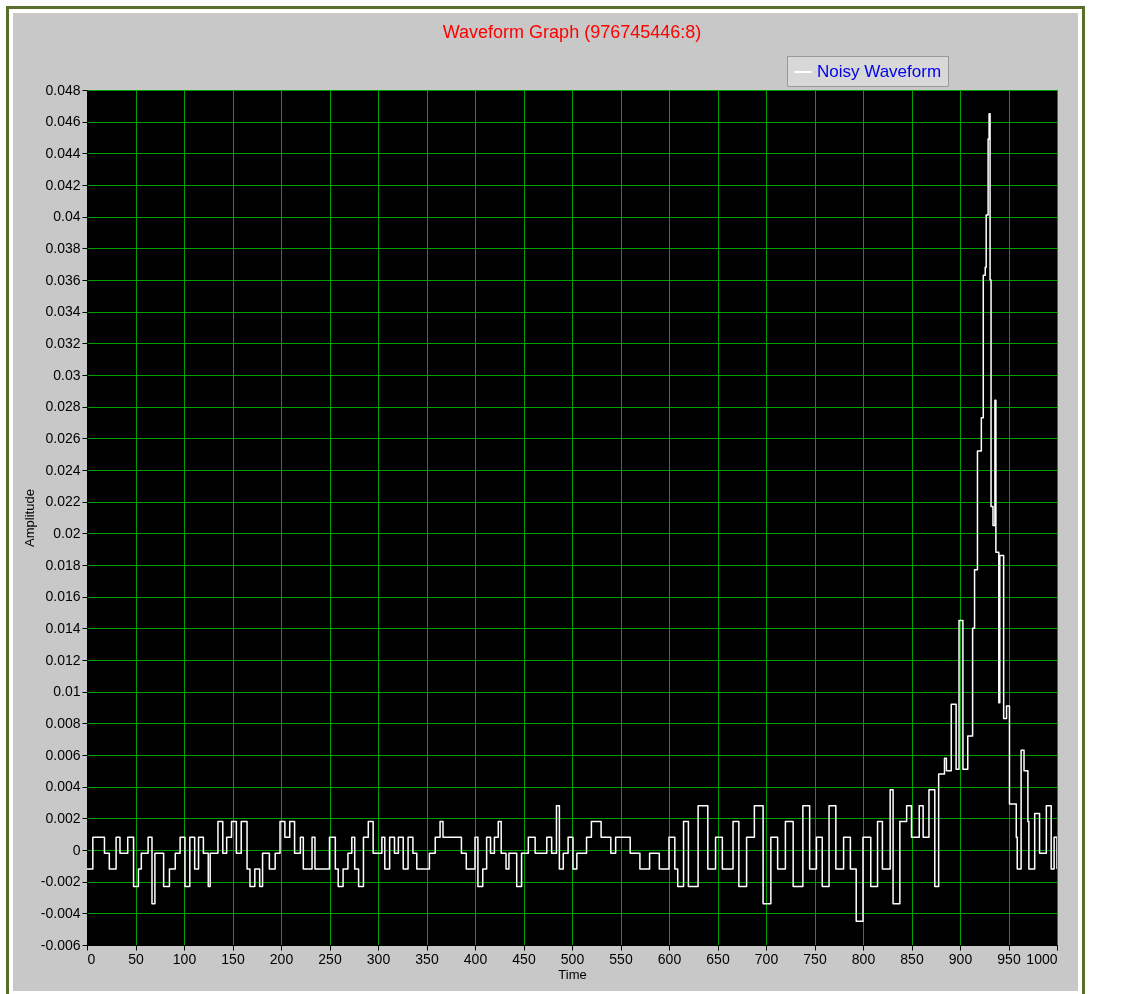 This screenshot has width=1144, height=994. I want to click on x-tick-label: 800, so click(863, 958).